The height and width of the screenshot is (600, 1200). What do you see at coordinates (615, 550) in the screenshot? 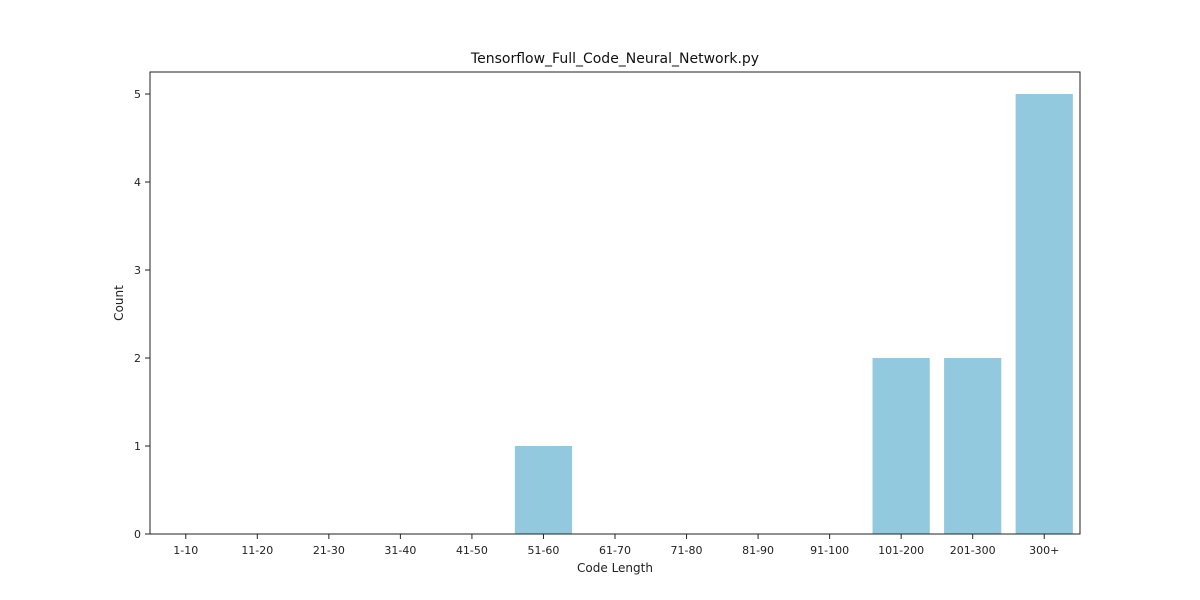
I see `x-tick-label: 61-70` at bounding box center [615, 550].